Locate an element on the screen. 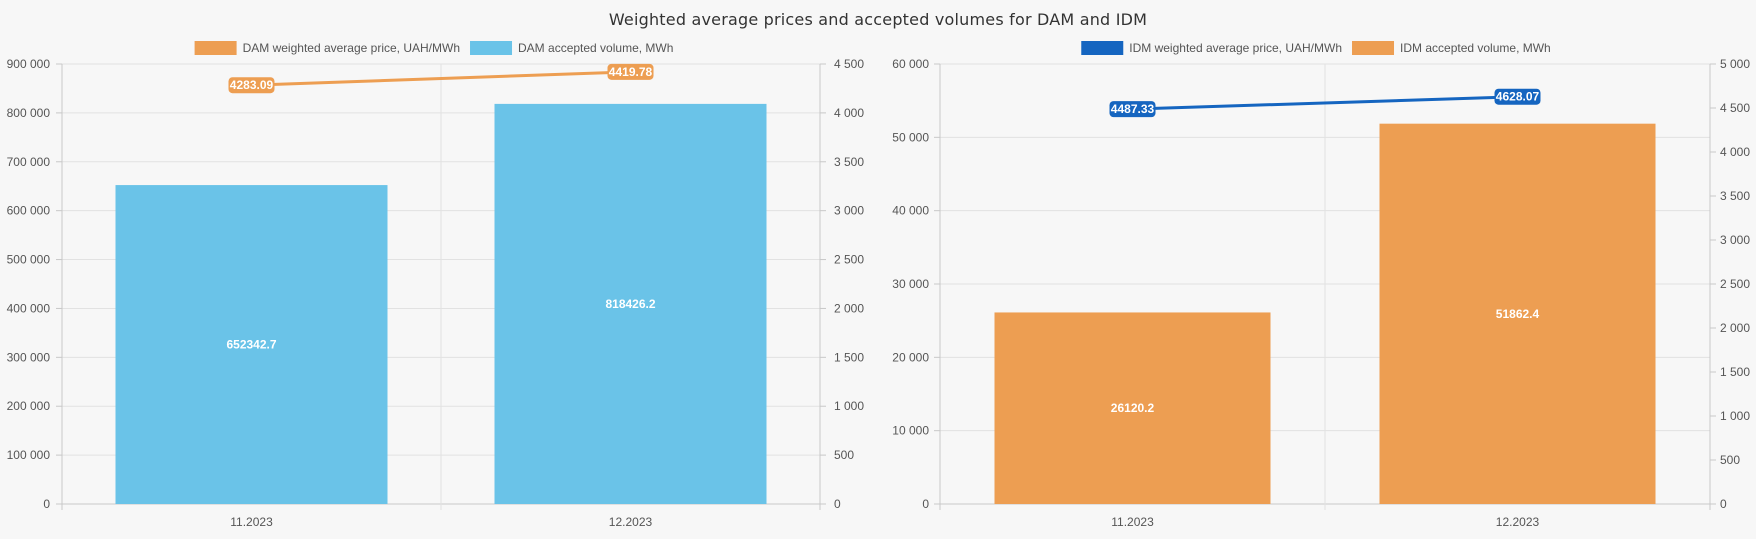 This screenshot has height=539, width=1756. left-axis-tick-label: 40 000 is located at coordinates (910, 211).